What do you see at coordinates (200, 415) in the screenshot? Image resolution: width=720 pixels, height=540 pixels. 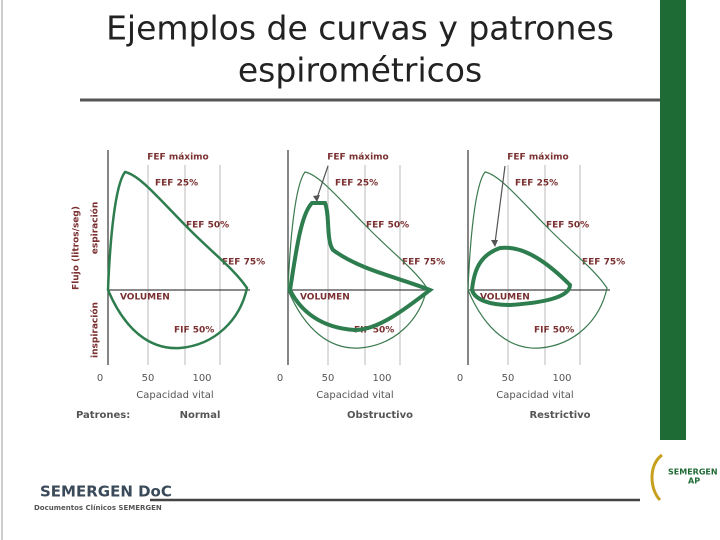 I see `pattern-name: Normal` at bounding box center [200, 415].